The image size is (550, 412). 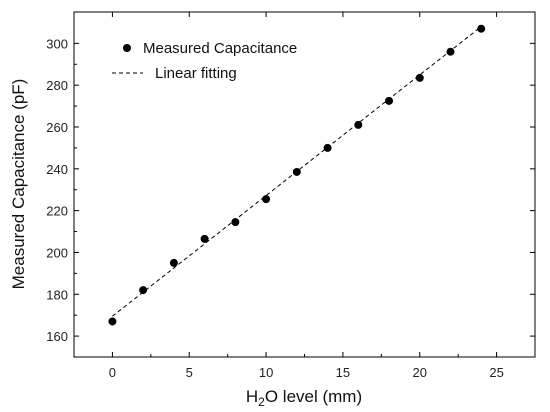 What do you see at coordinates (189, 372) in the screenshot?
I see `x-tick-label: 5` at bounding box center [189, 372].